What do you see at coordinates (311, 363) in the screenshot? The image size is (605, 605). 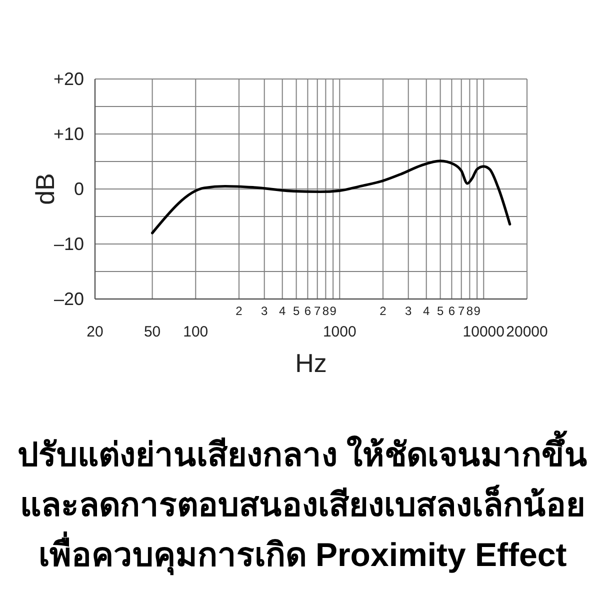 I see `x-axis-title: Hz` at bounding box center [311, 363].